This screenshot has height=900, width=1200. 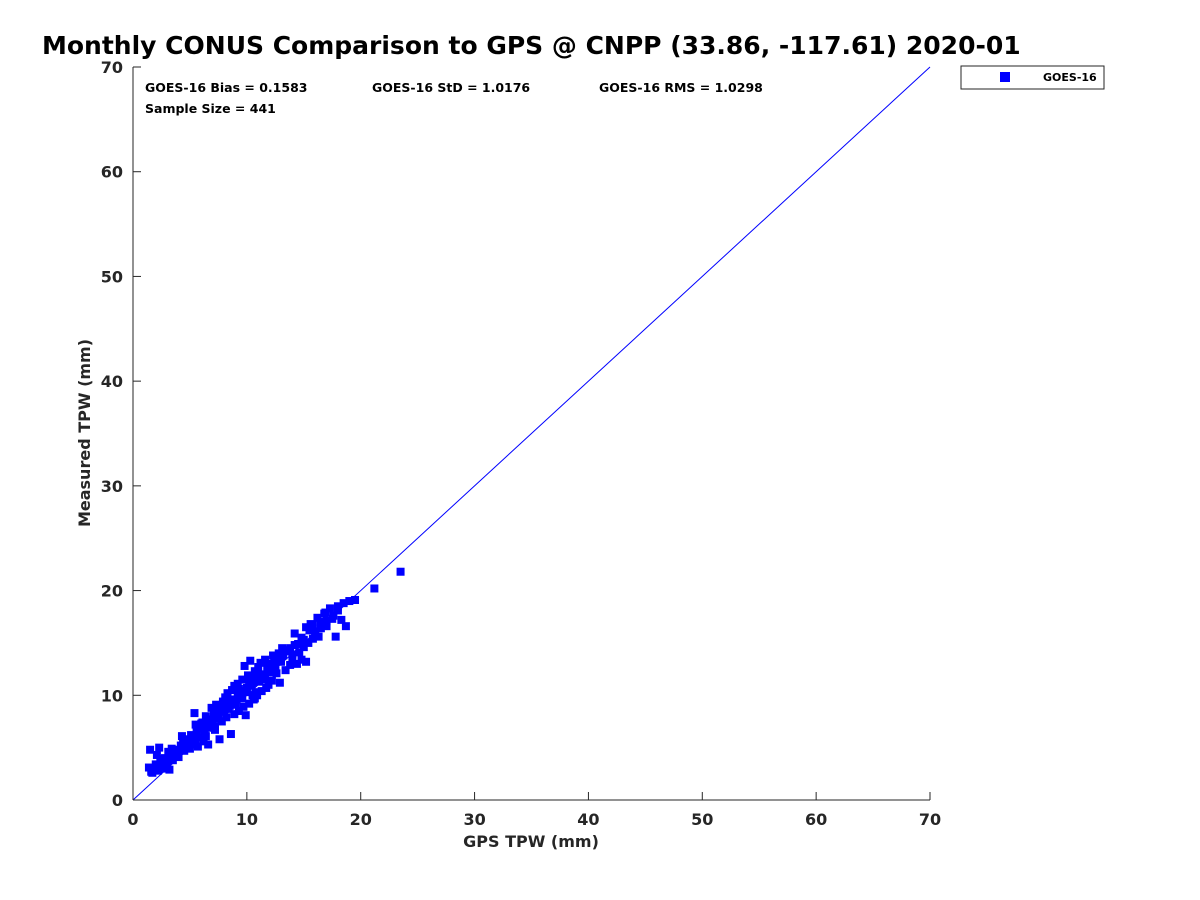 What do you see at coordinates (121, 434) in the screenshot?
I see `y-ticks: 0 10 20 30 40 50 60 70` at bounding box center [121, 434].